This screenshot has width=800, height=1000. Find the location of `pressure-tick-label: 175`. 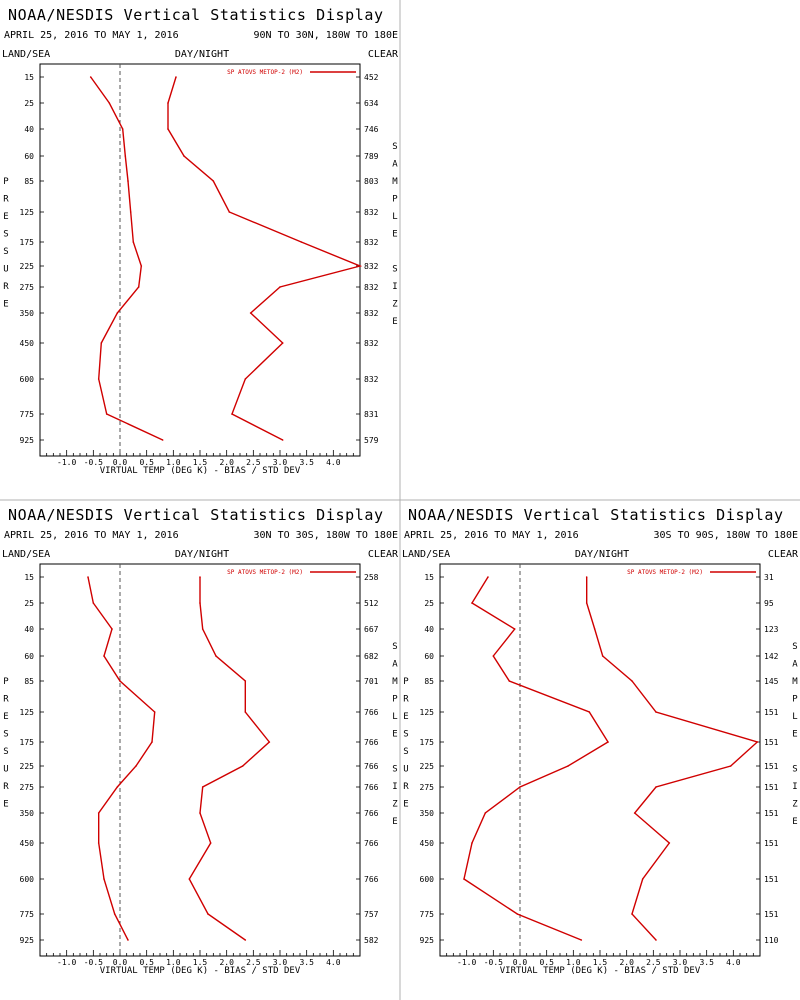

pressure-tick-label: 175 is located at coordinates (427, 742).